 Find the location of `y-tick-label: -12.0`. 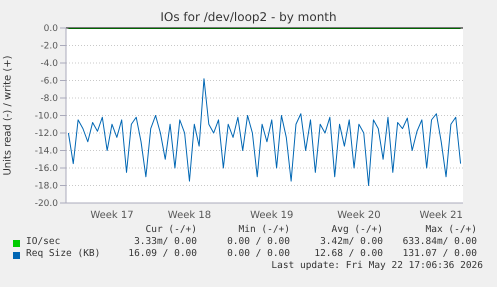

y-tick-label: -12.0 is located at coordinates (46, 134).